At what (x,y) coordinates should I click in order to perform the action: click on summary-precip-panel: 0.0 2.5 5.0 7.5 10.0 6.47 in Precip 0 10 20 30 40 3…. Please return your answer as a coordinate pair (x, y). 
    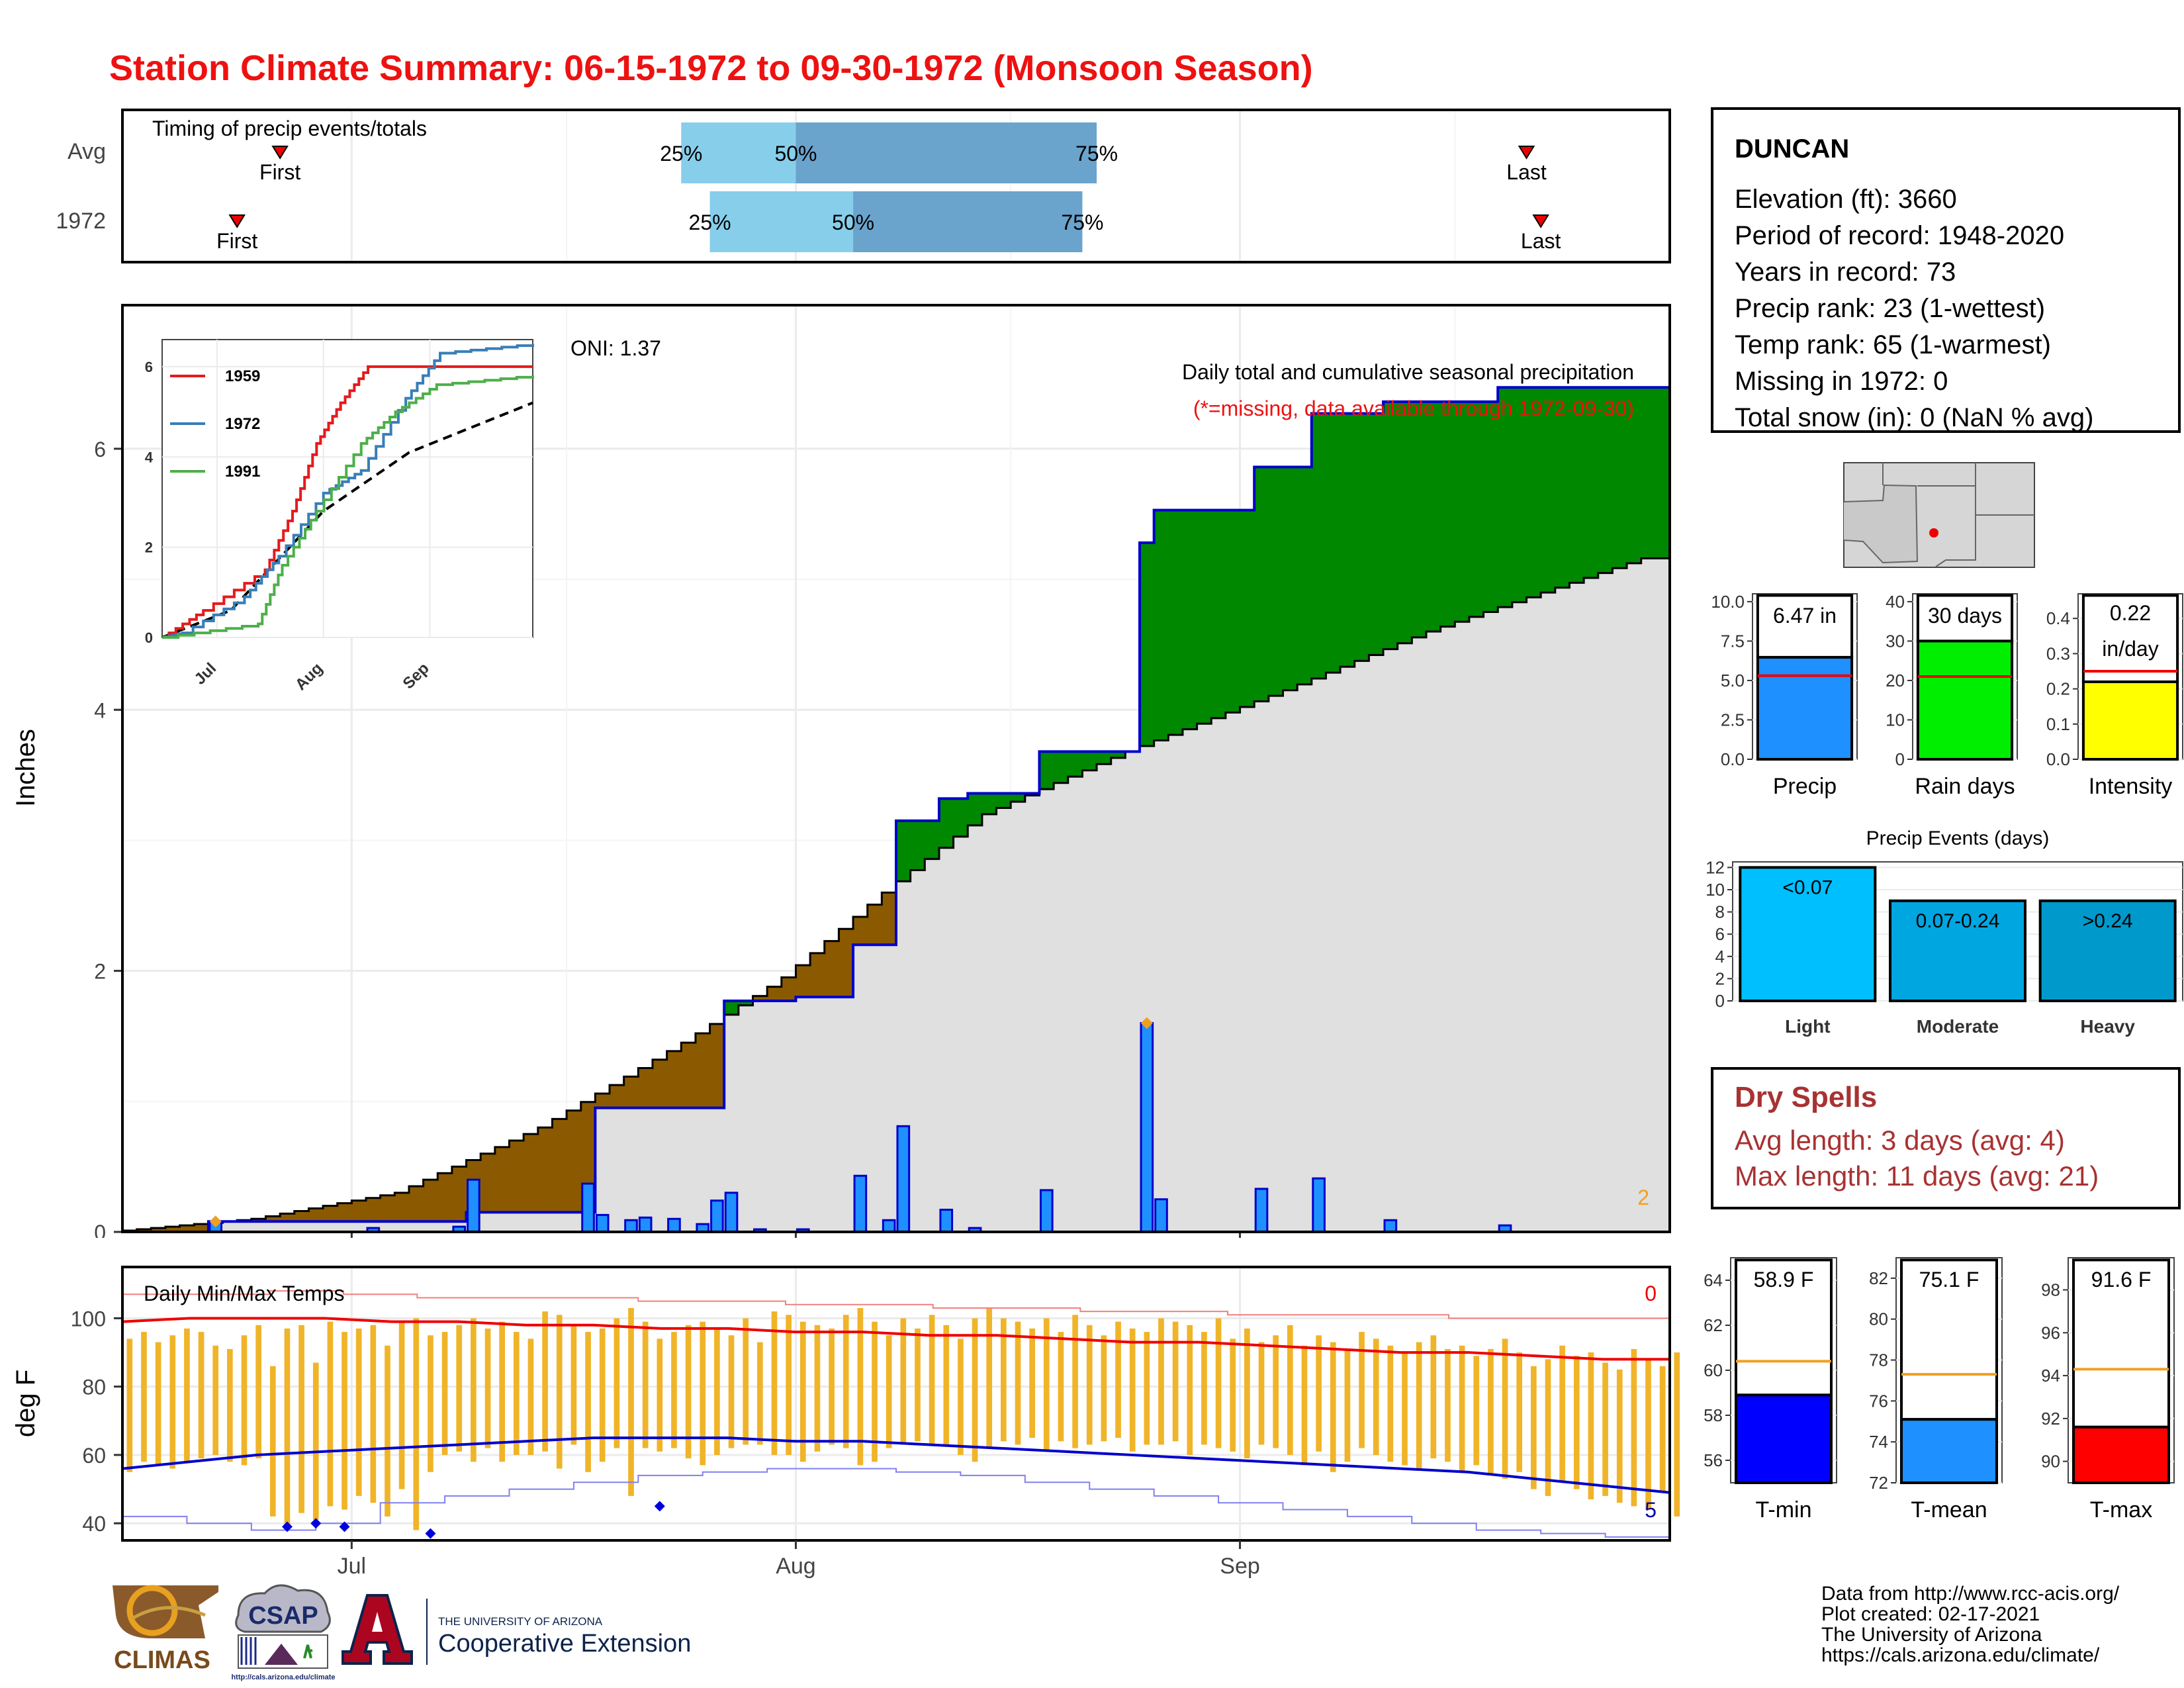
    Looking at the image, I should click on (1947, 695).